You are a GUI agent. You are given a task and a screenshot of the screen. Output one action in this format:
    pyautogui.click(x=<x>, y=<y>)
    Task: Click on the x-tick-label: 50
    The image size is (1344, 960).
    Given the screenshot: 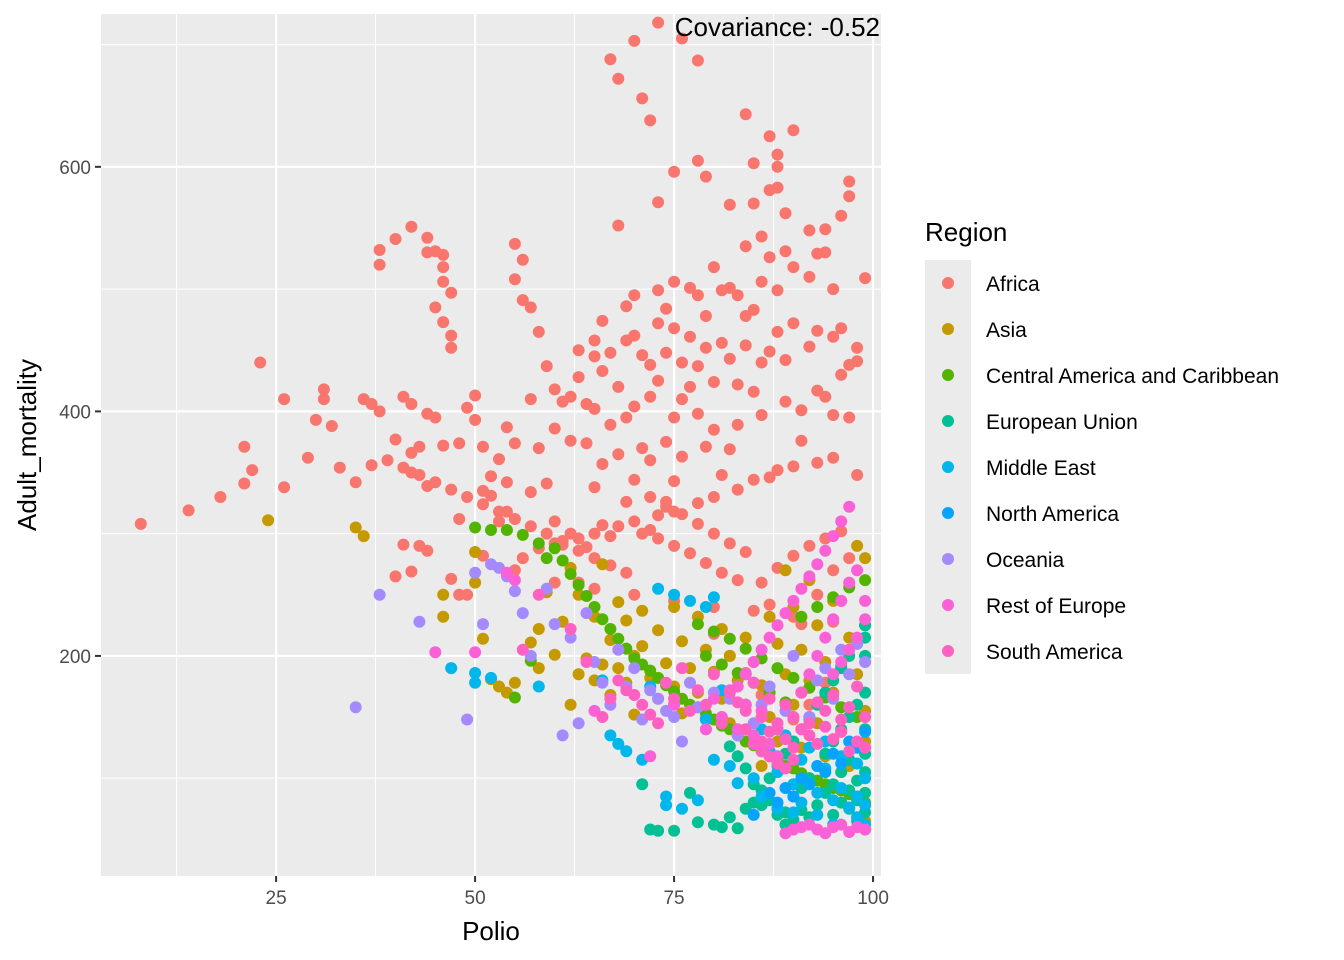 What is the action you would take?
    pyautogui.click(x=475, y=898)
    